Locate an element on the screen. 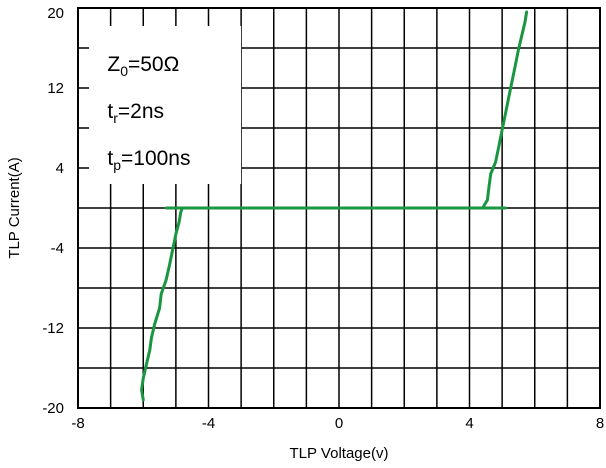 This screenshot has width=606, height=468. x-tick-labels: -8 -4 0 4 8 is located at coordinates (337, 423).